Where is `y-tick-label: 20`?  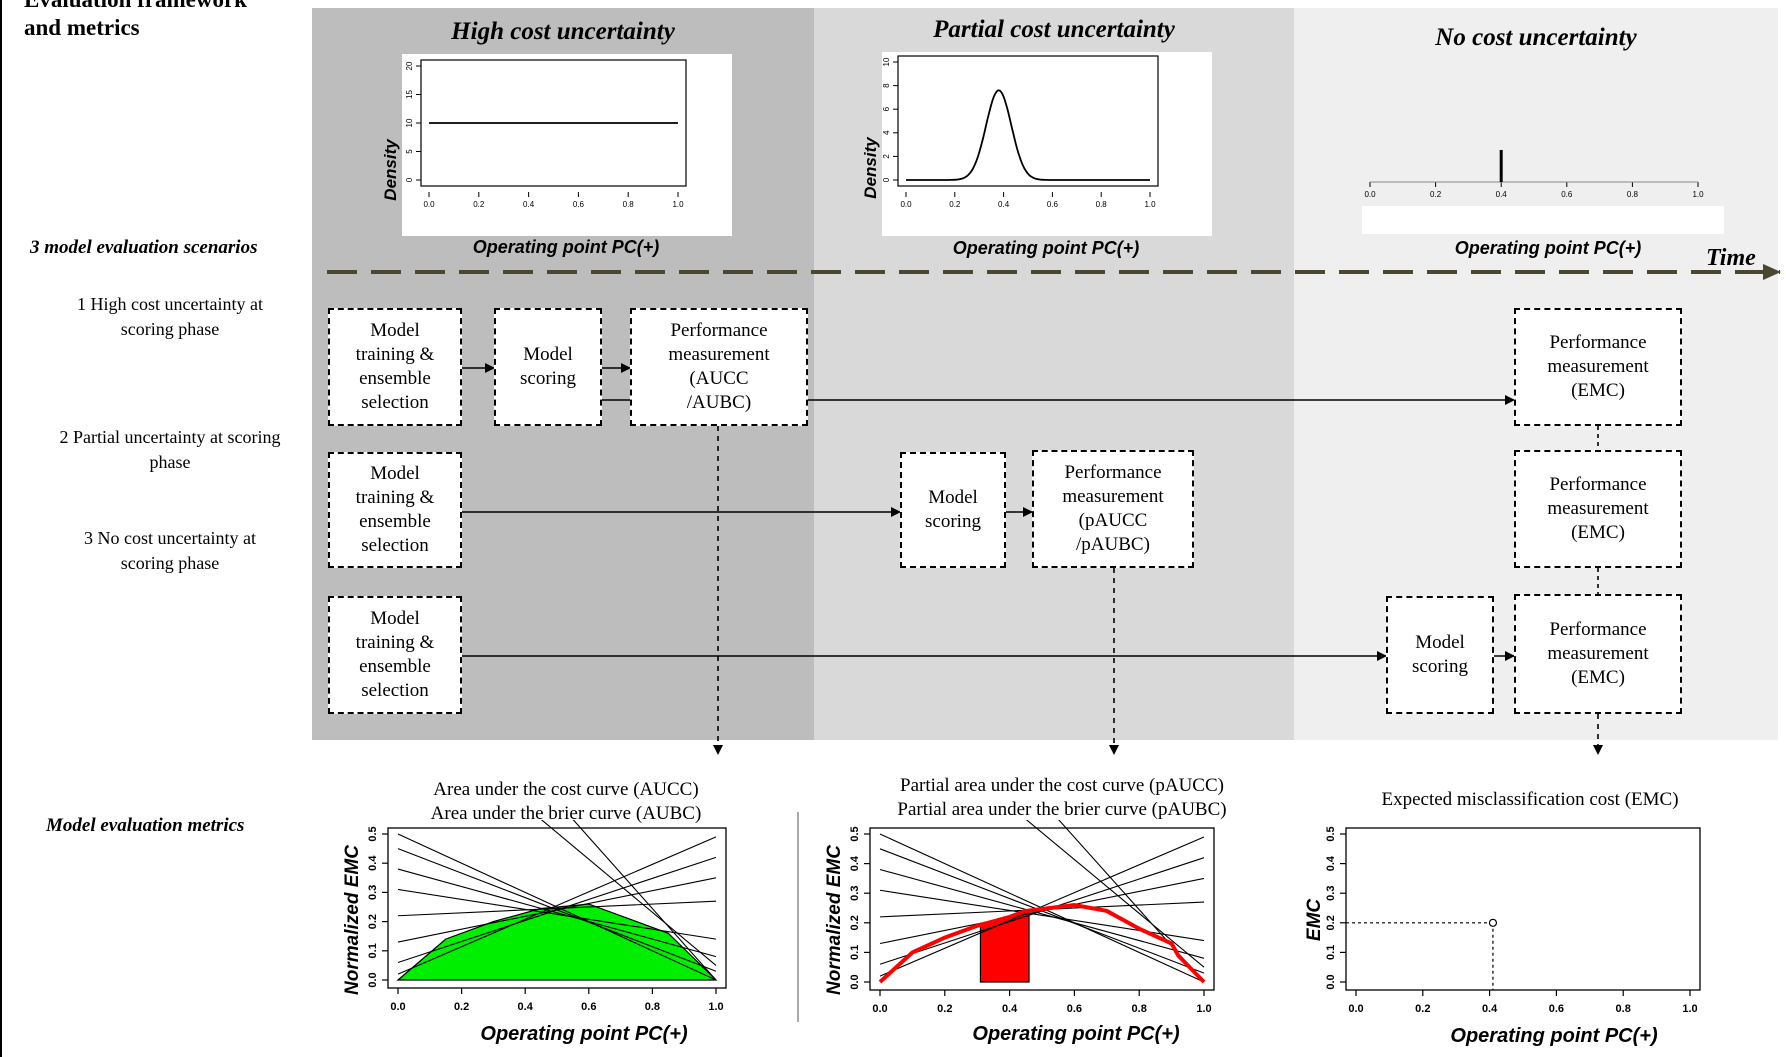 y-tick-label: 20 is located at coordinates (409, 65).